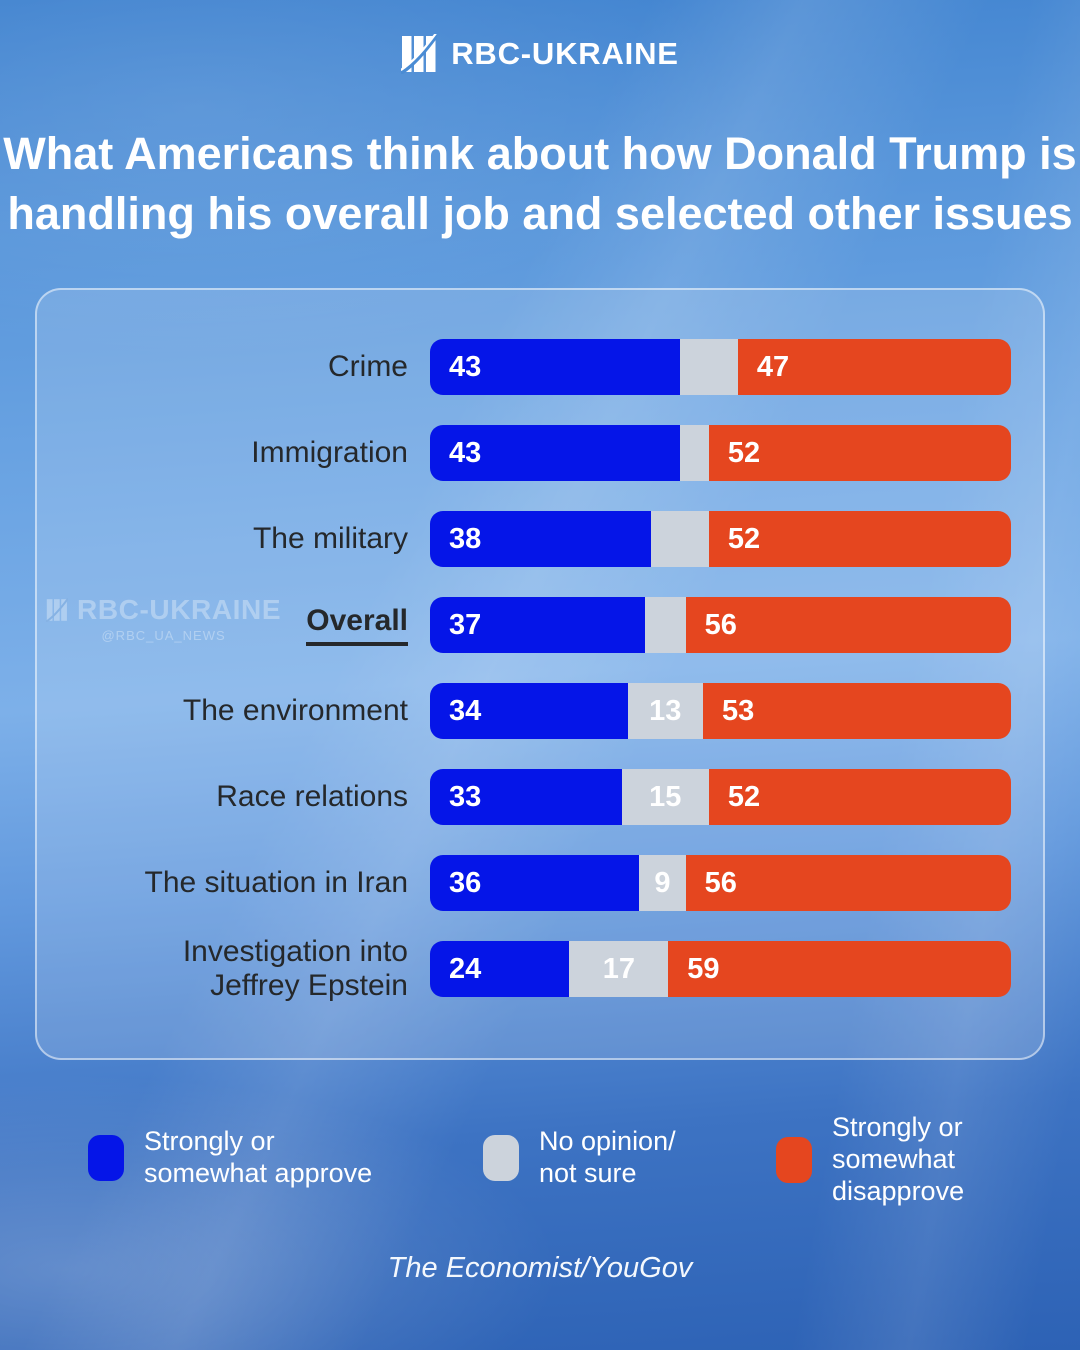  I want to click on disapprove-value: 53, so click(738, 710).